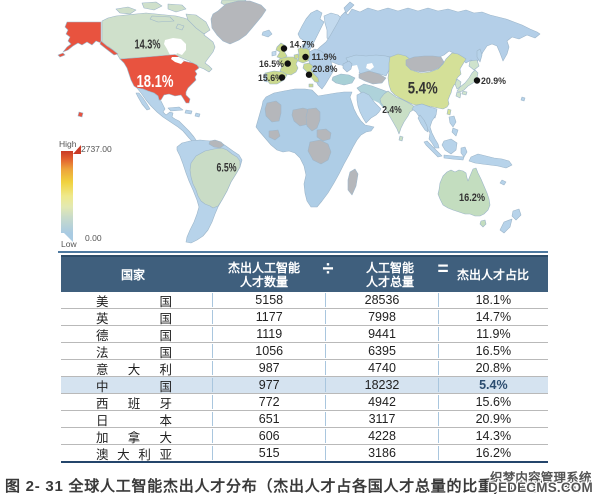 This screenshot has height=503, width=600. Describe the element at coordinates (155, 81) in the screenshot. I see `svg-text: 18.1%` at that location.